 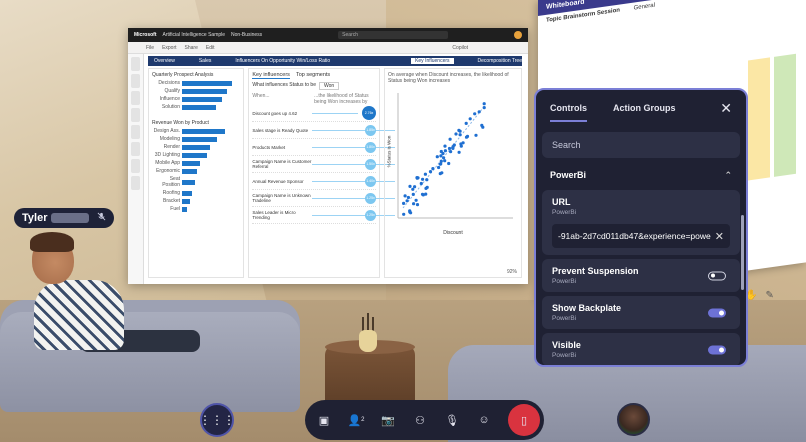 I want to click on participants-button: 👤 2, so click(x=356, y=420).